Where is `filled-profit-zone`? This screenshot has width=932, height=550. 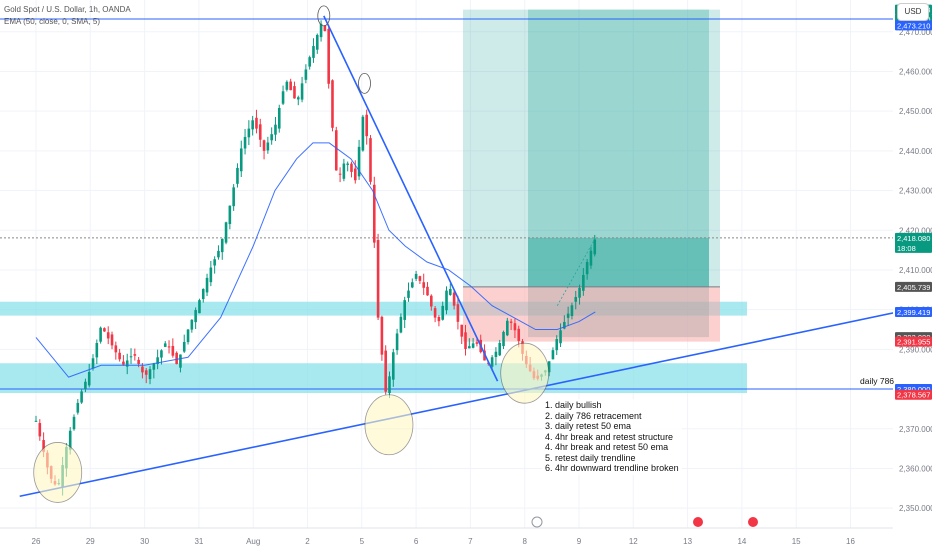
filled-profit-zone is located at coordinates (618, 262).